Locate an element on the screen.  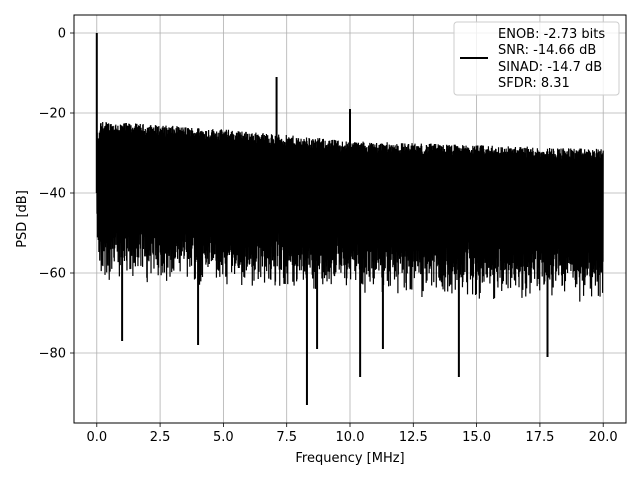
x-axis-ticks: 0.0 2.5 5.0 7.5 10.0 12.5 15.0 17.5 20.0 is located at coordinates (352, 434).